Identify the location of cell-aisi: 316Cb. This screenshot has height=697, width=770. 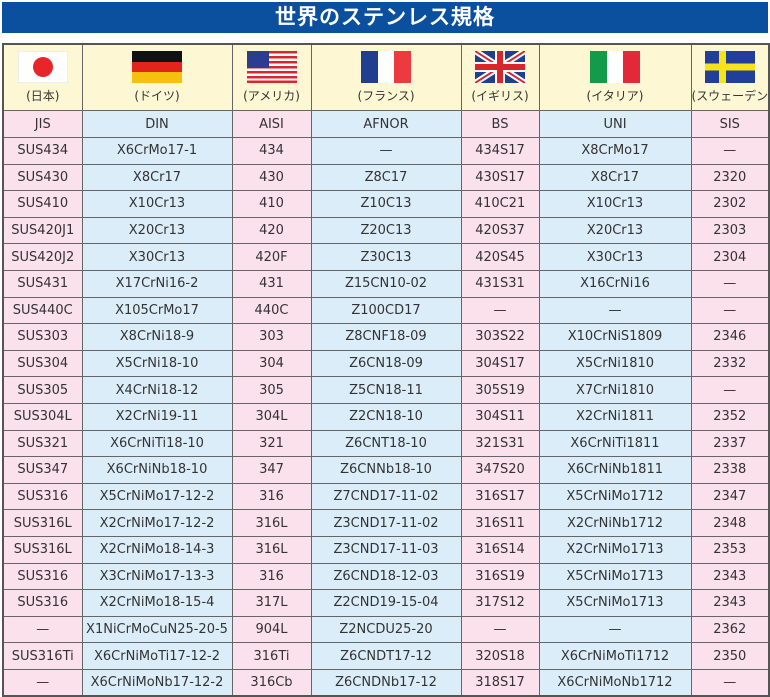
(271, 682).